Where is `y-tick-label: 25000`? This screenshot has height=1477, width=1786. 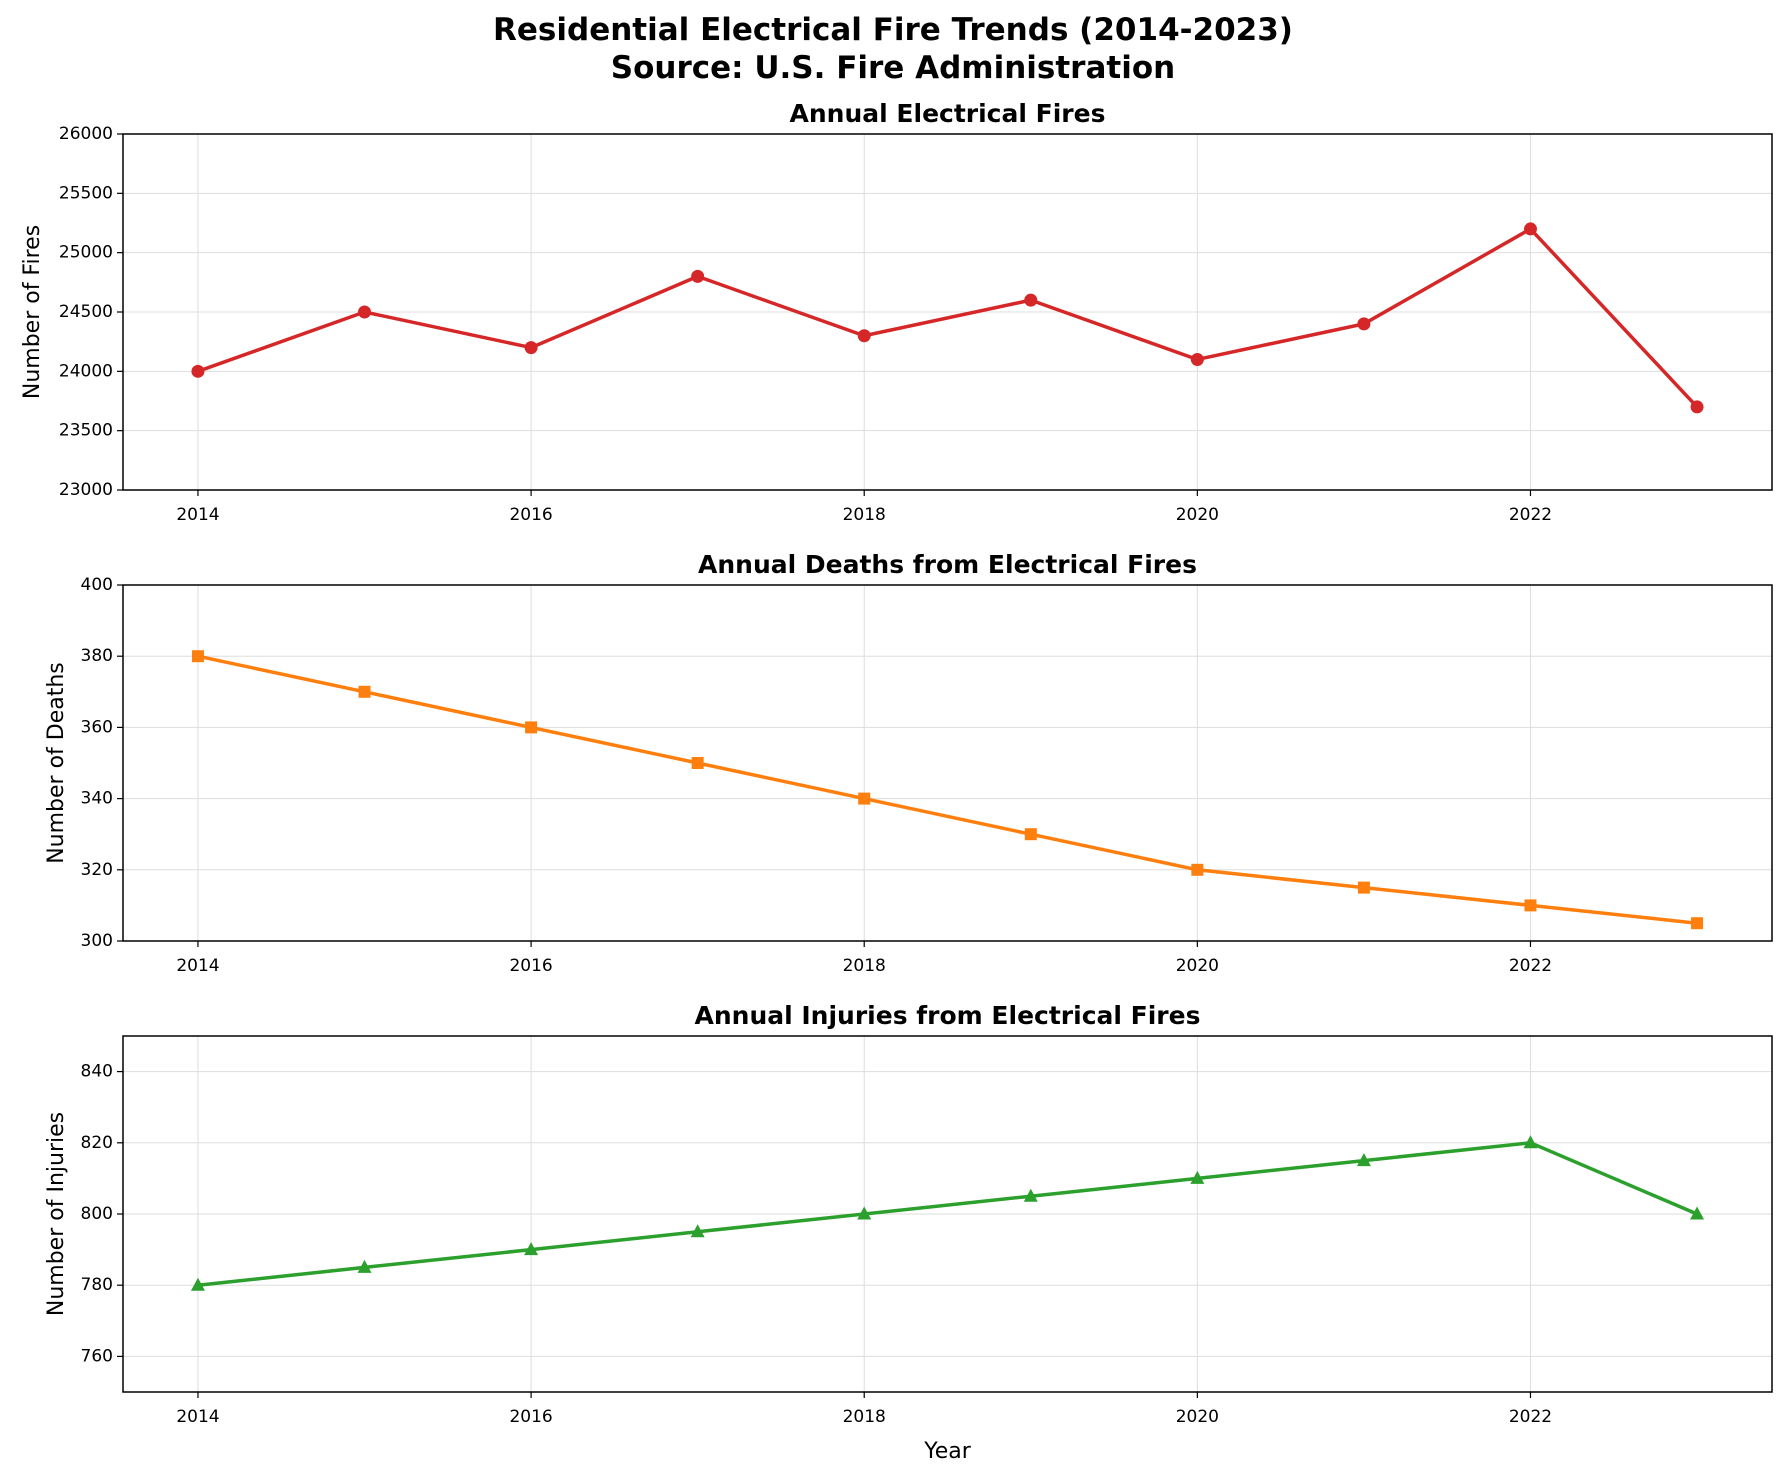 y-tick-label: 25000 is located at coordinates (86, 253).